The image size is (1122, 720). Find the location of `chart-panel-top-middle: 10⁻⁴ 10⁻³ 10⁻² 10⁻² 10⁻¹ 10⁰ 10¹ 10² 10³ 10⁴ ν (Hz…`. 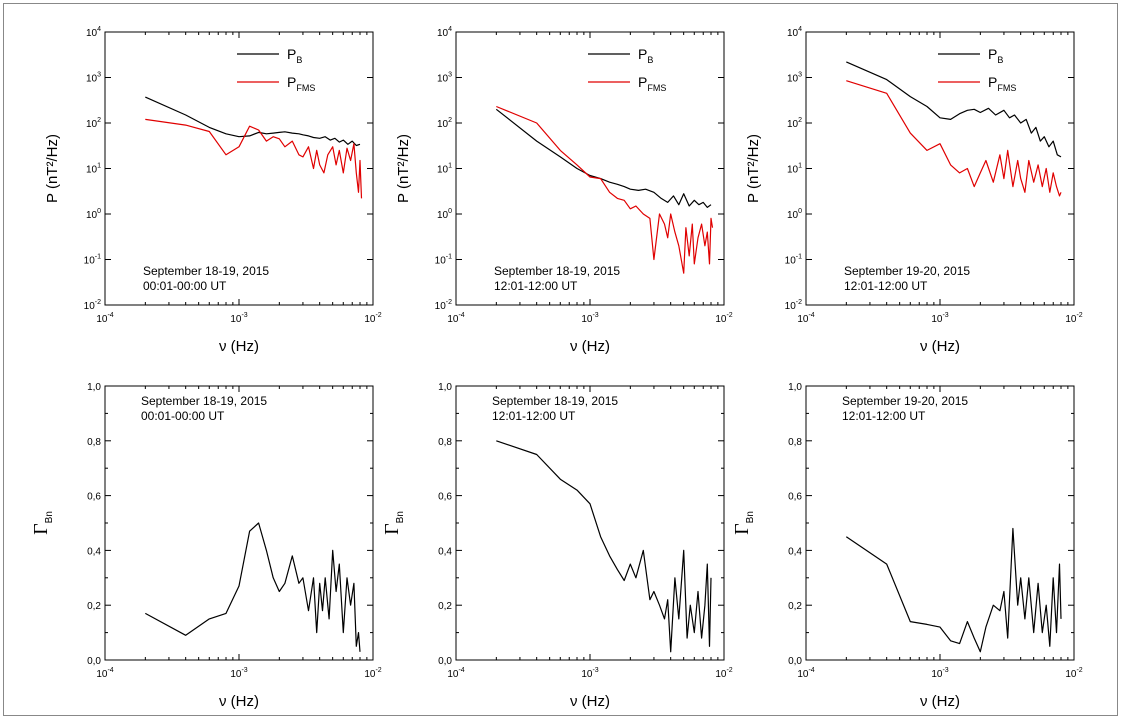

chart-panel-top-middle: 10⁻⁴ 10⁻³ 10⁻² 10⁻² 10⁻¹ 10⁰ 10¹ 10² 10³ 10⁴ ν (Hz… is located at coordinates (564, 190).